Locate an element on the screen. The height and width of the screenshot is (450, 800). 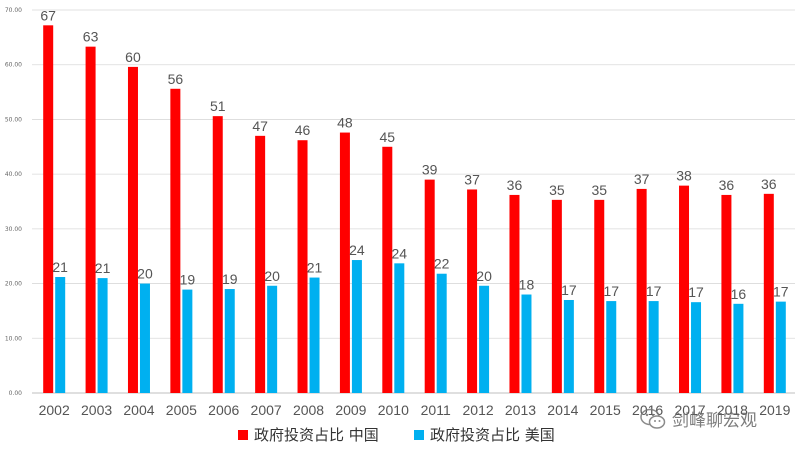
x-tick-label: 2002 is located at coordinates (54, 410).